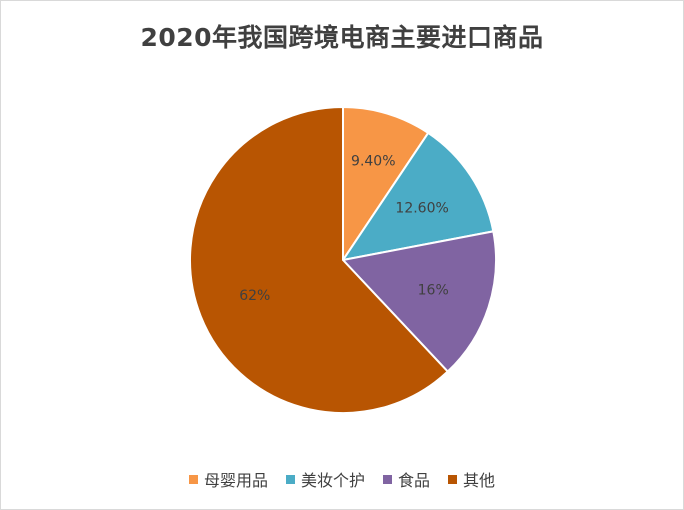  Describe the element at coordinates (373, 161) in the screenshot. I see `data-label-muying: 9.40%` at that location.